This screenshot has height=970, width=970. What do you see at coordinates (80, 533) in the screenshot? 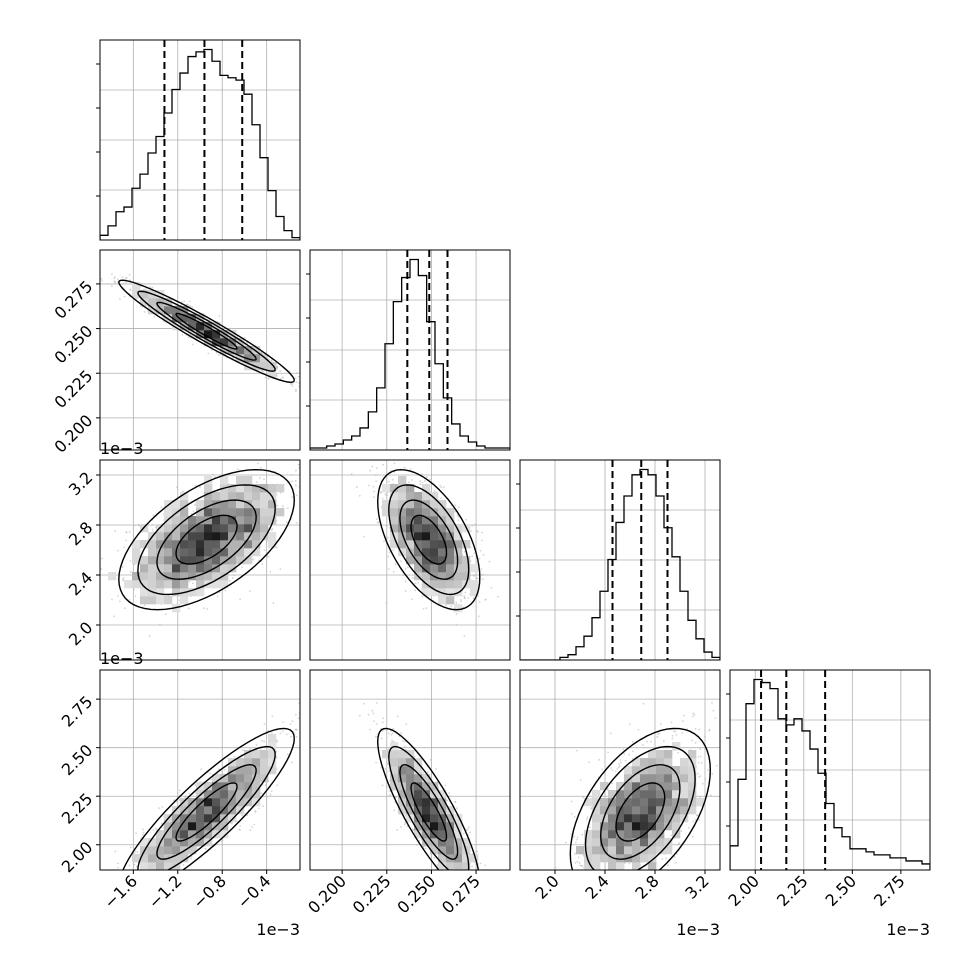
I see `y-tick-label: 2.8` at bounding box center [80, 533].